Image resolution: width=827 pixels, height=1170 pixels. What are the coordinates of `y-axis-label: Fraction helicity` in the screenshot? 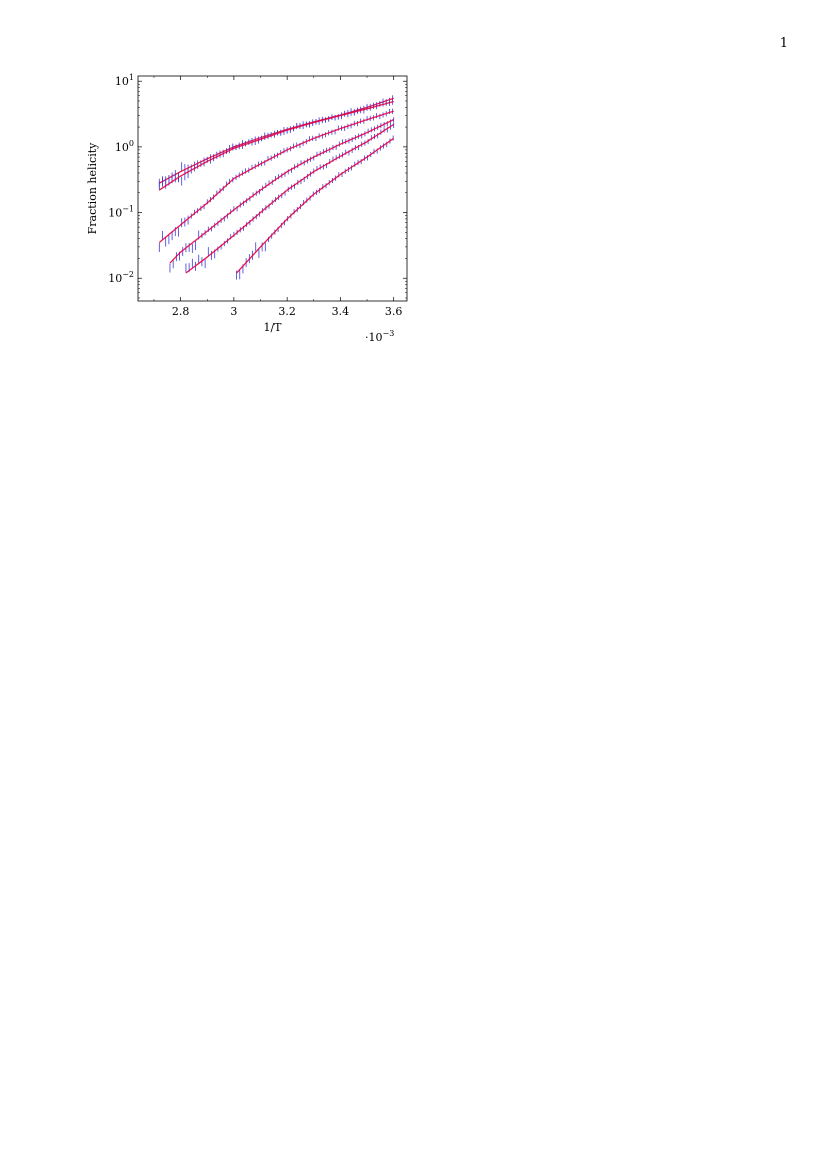 It's located at (92, 188).